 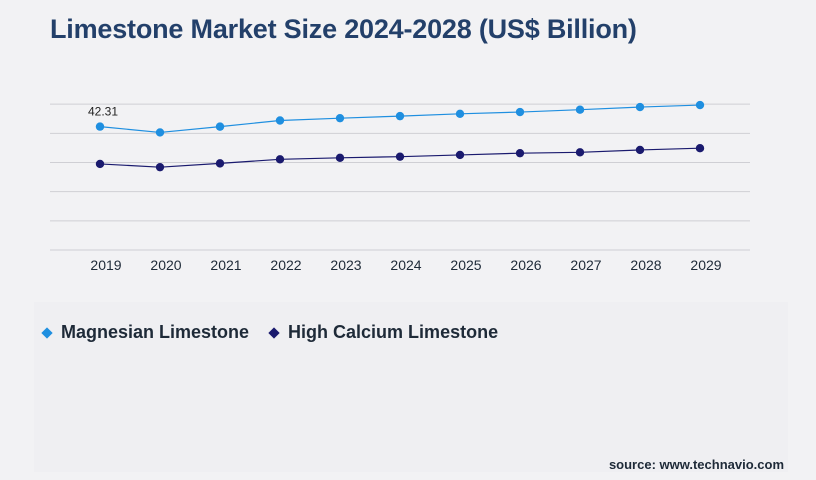 I want to click on data-point-s0-2021, so click(x=220, y=126).